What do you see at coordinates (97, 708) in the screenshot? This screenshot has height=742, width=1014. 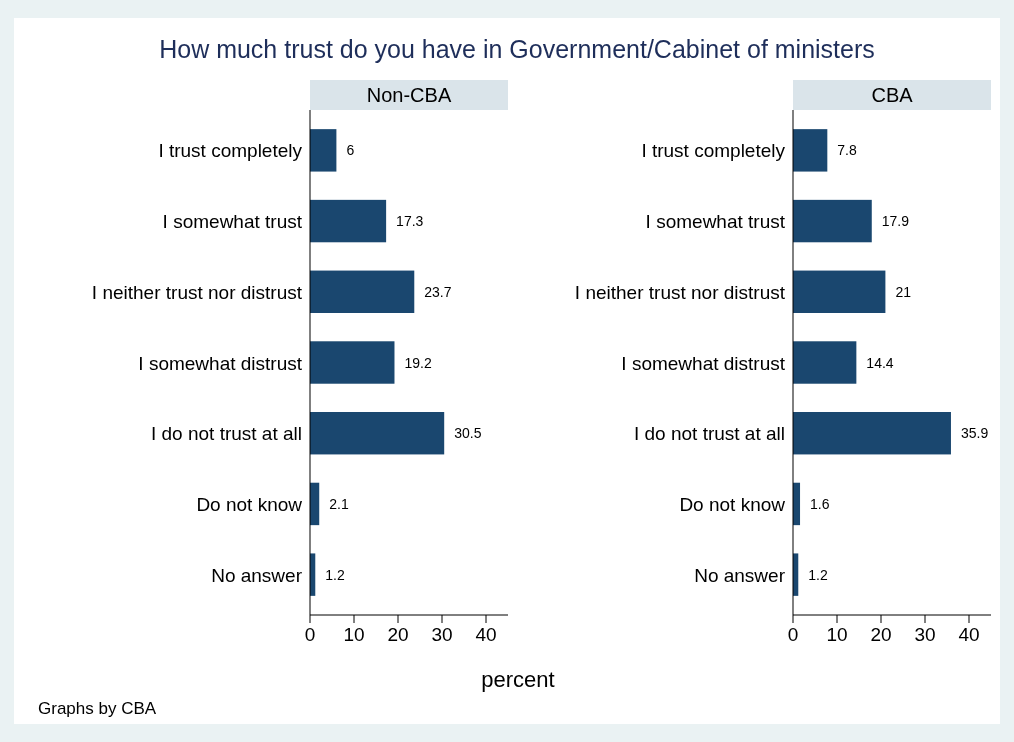 I see `text: Graphs by CBA` at bounding box center [97, 708].